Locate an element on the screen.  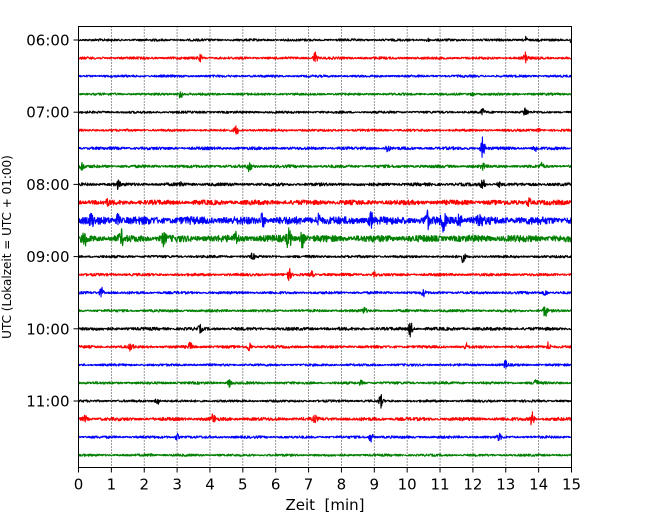
x-tick-label: 8 is located at coordinates (342, 485).